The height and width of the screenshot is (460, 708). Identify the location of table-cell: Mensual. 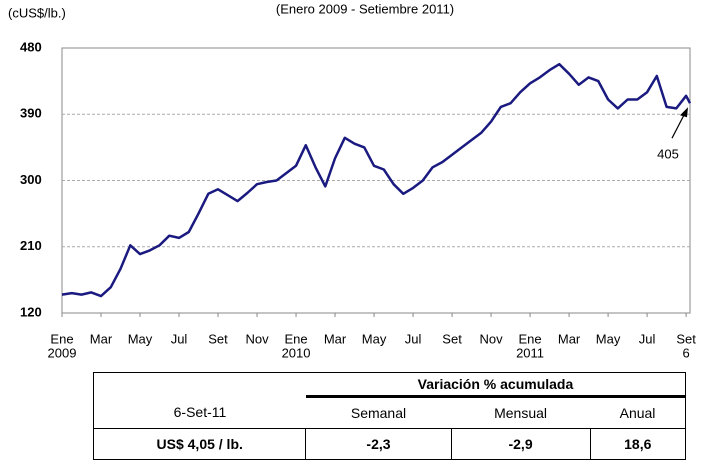
(521, 413).